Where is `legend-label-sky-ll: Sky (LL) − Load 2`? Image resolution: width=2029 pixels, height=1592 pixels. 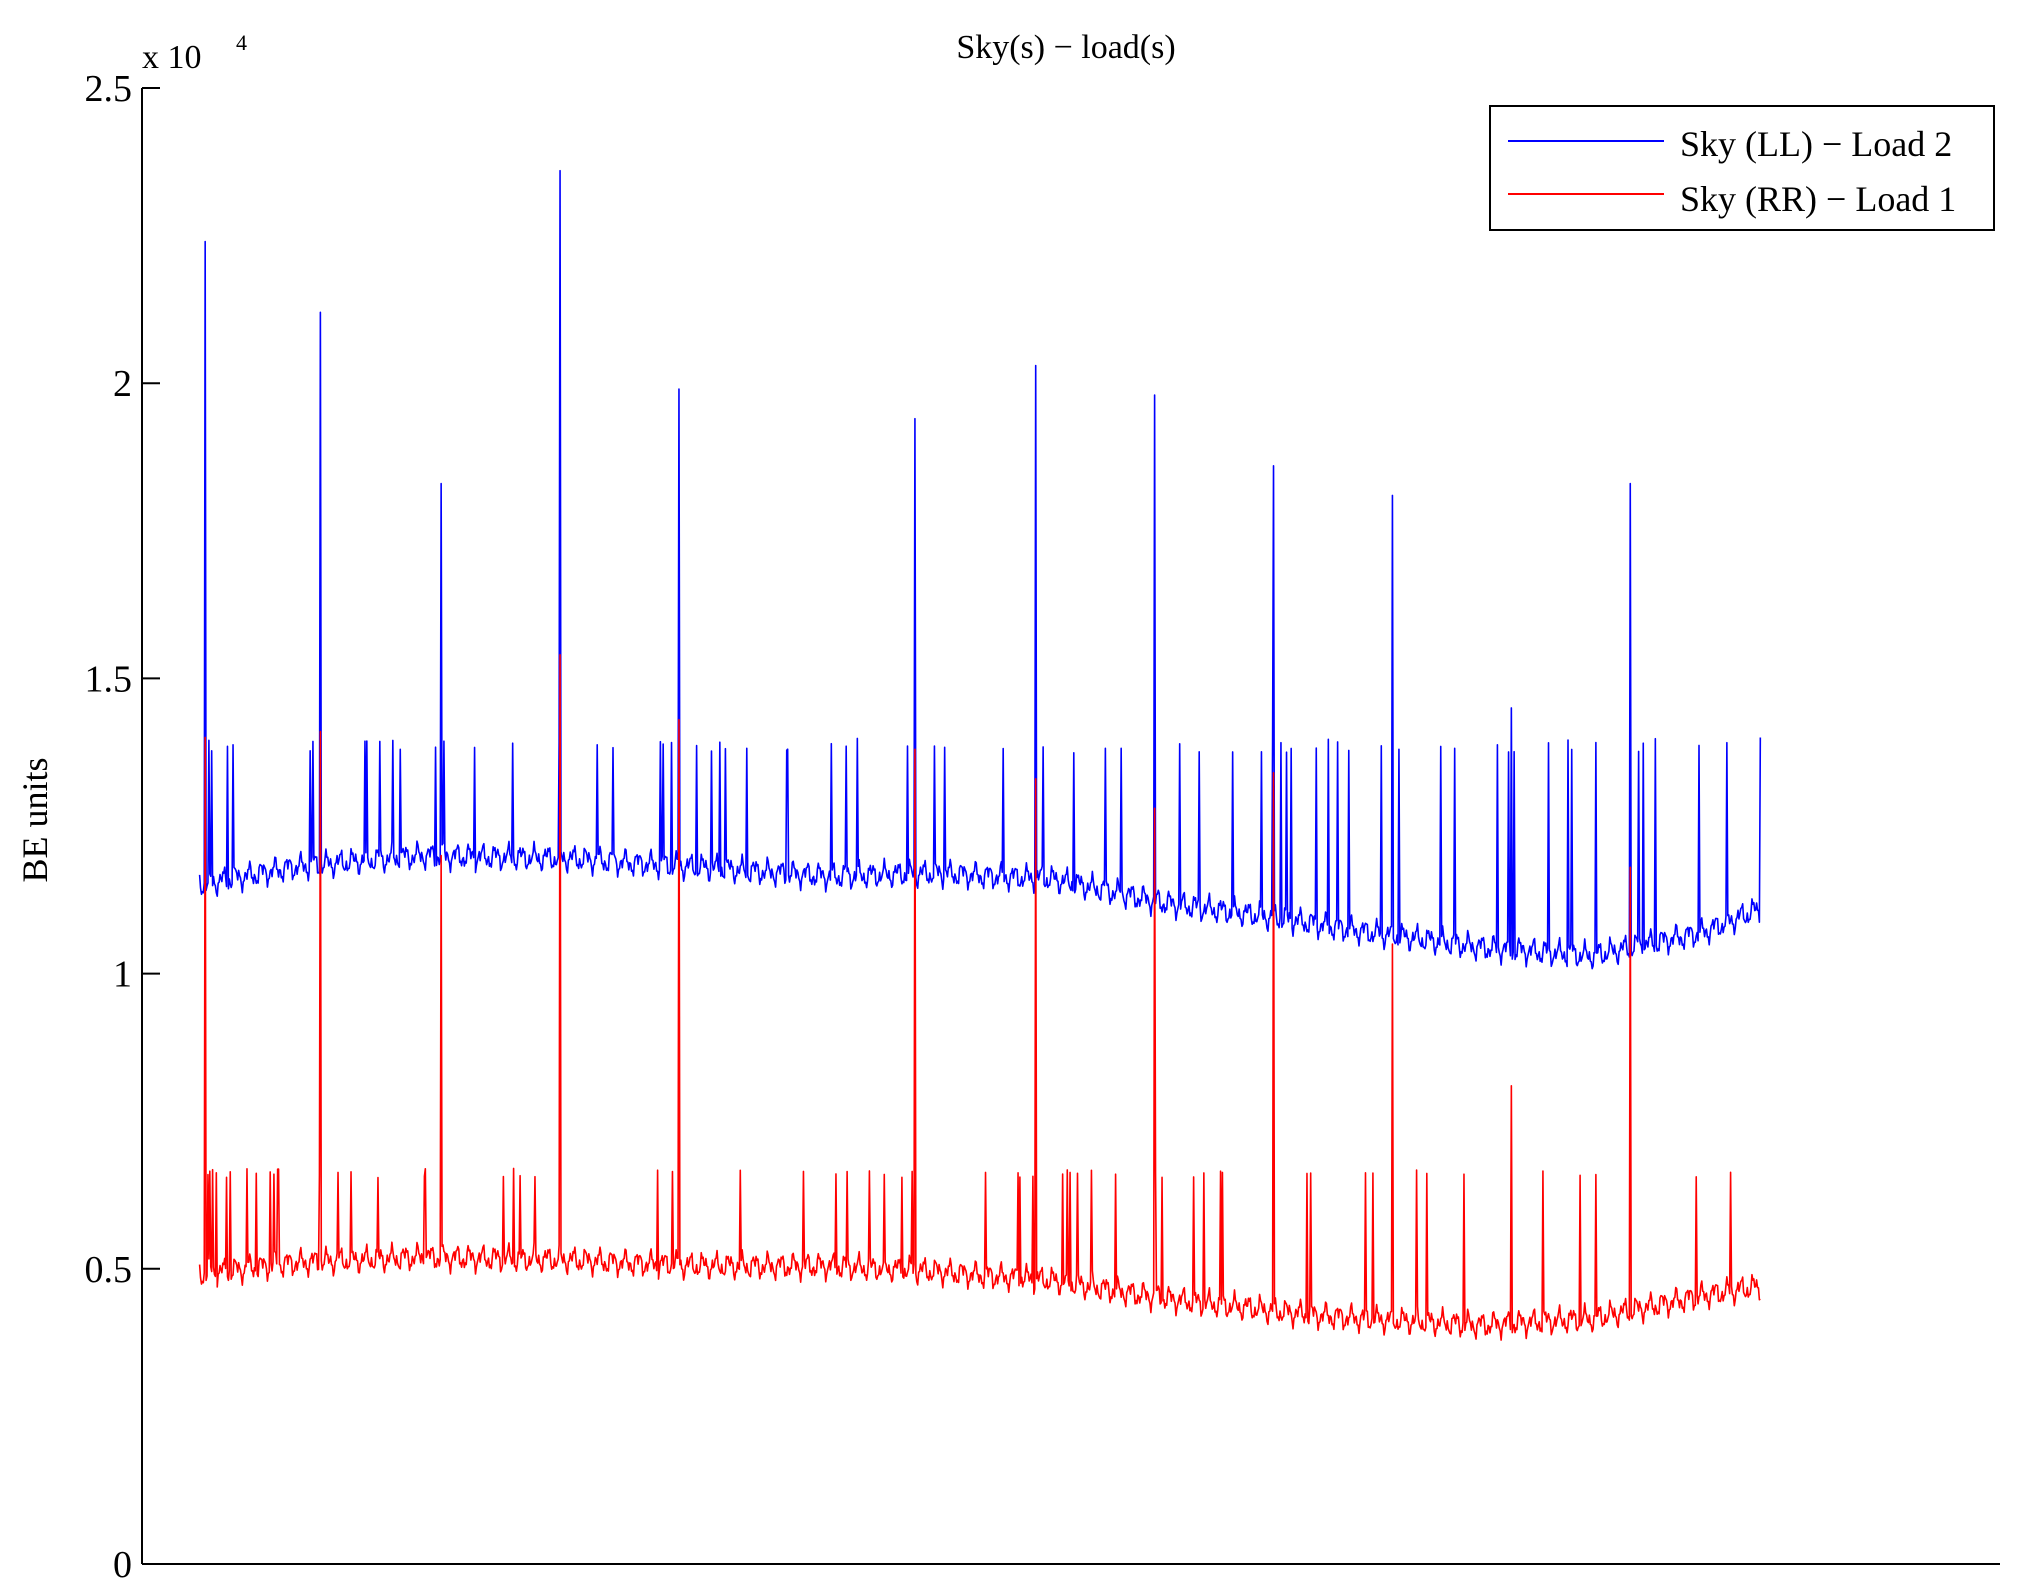 legend-label-sky-ll: Sky (LL) − Load 2 is located at coordinates (1816, 144).